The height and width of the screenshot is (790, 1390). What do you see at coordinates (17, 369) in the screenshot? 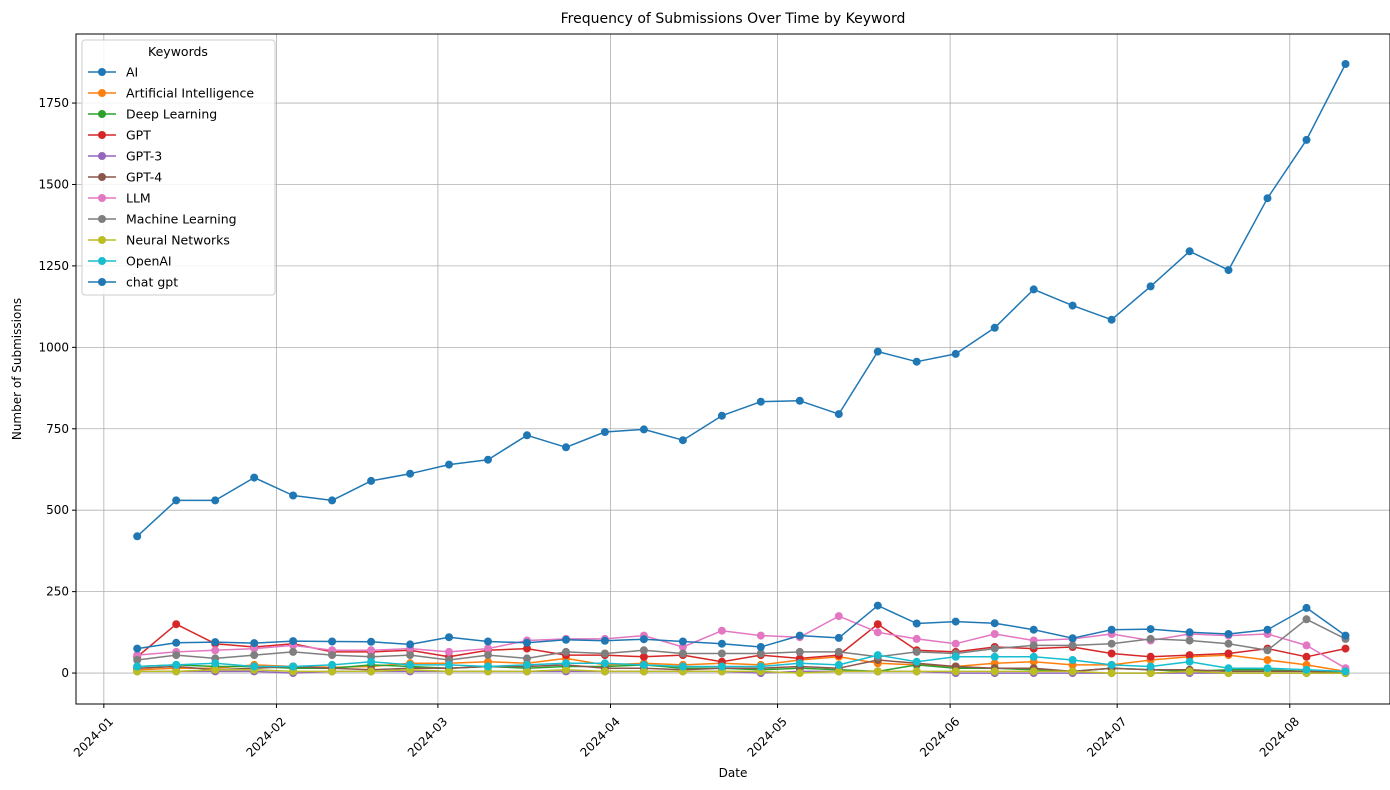
I see `y-axis-label: Number of Submissions` at bounding box center [17, 369].